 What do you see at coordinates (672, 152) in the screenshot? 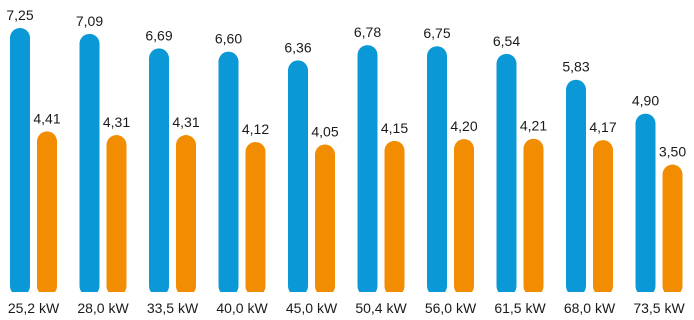
I see `data-label: 3,50` at bounding box center [672, 152].